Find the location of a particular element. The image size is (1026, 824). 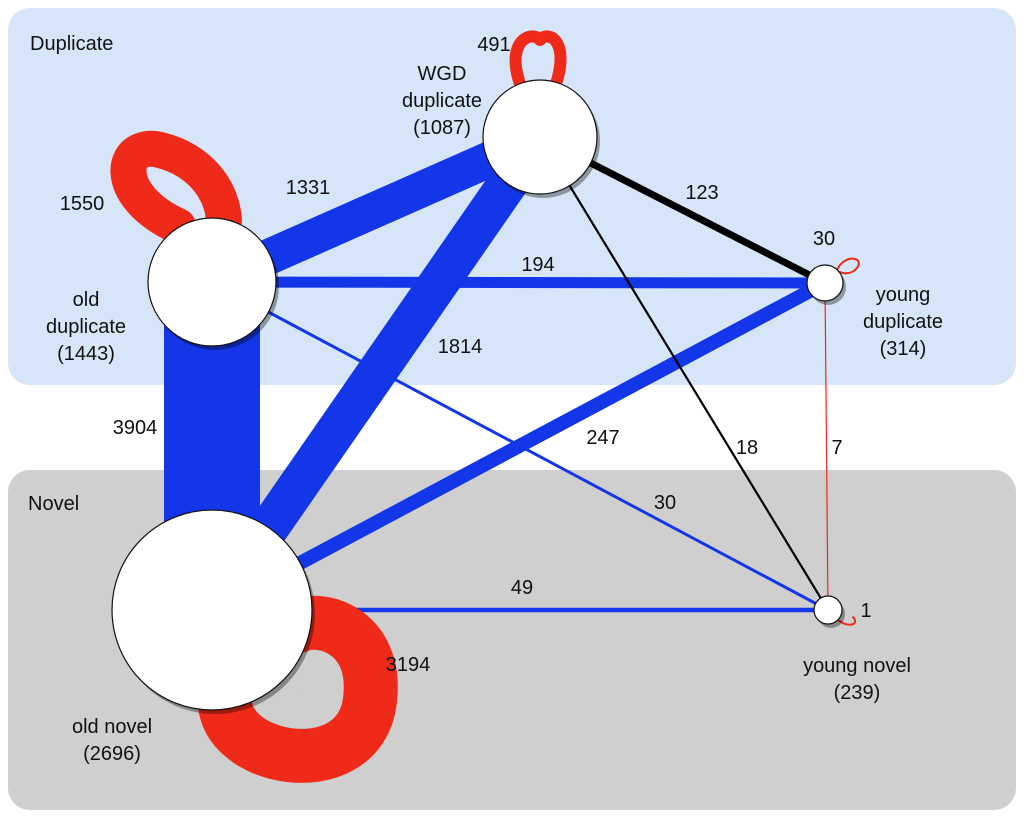

node-label-young_dup: young duplicate (314) is located at coordinates (903, 322).